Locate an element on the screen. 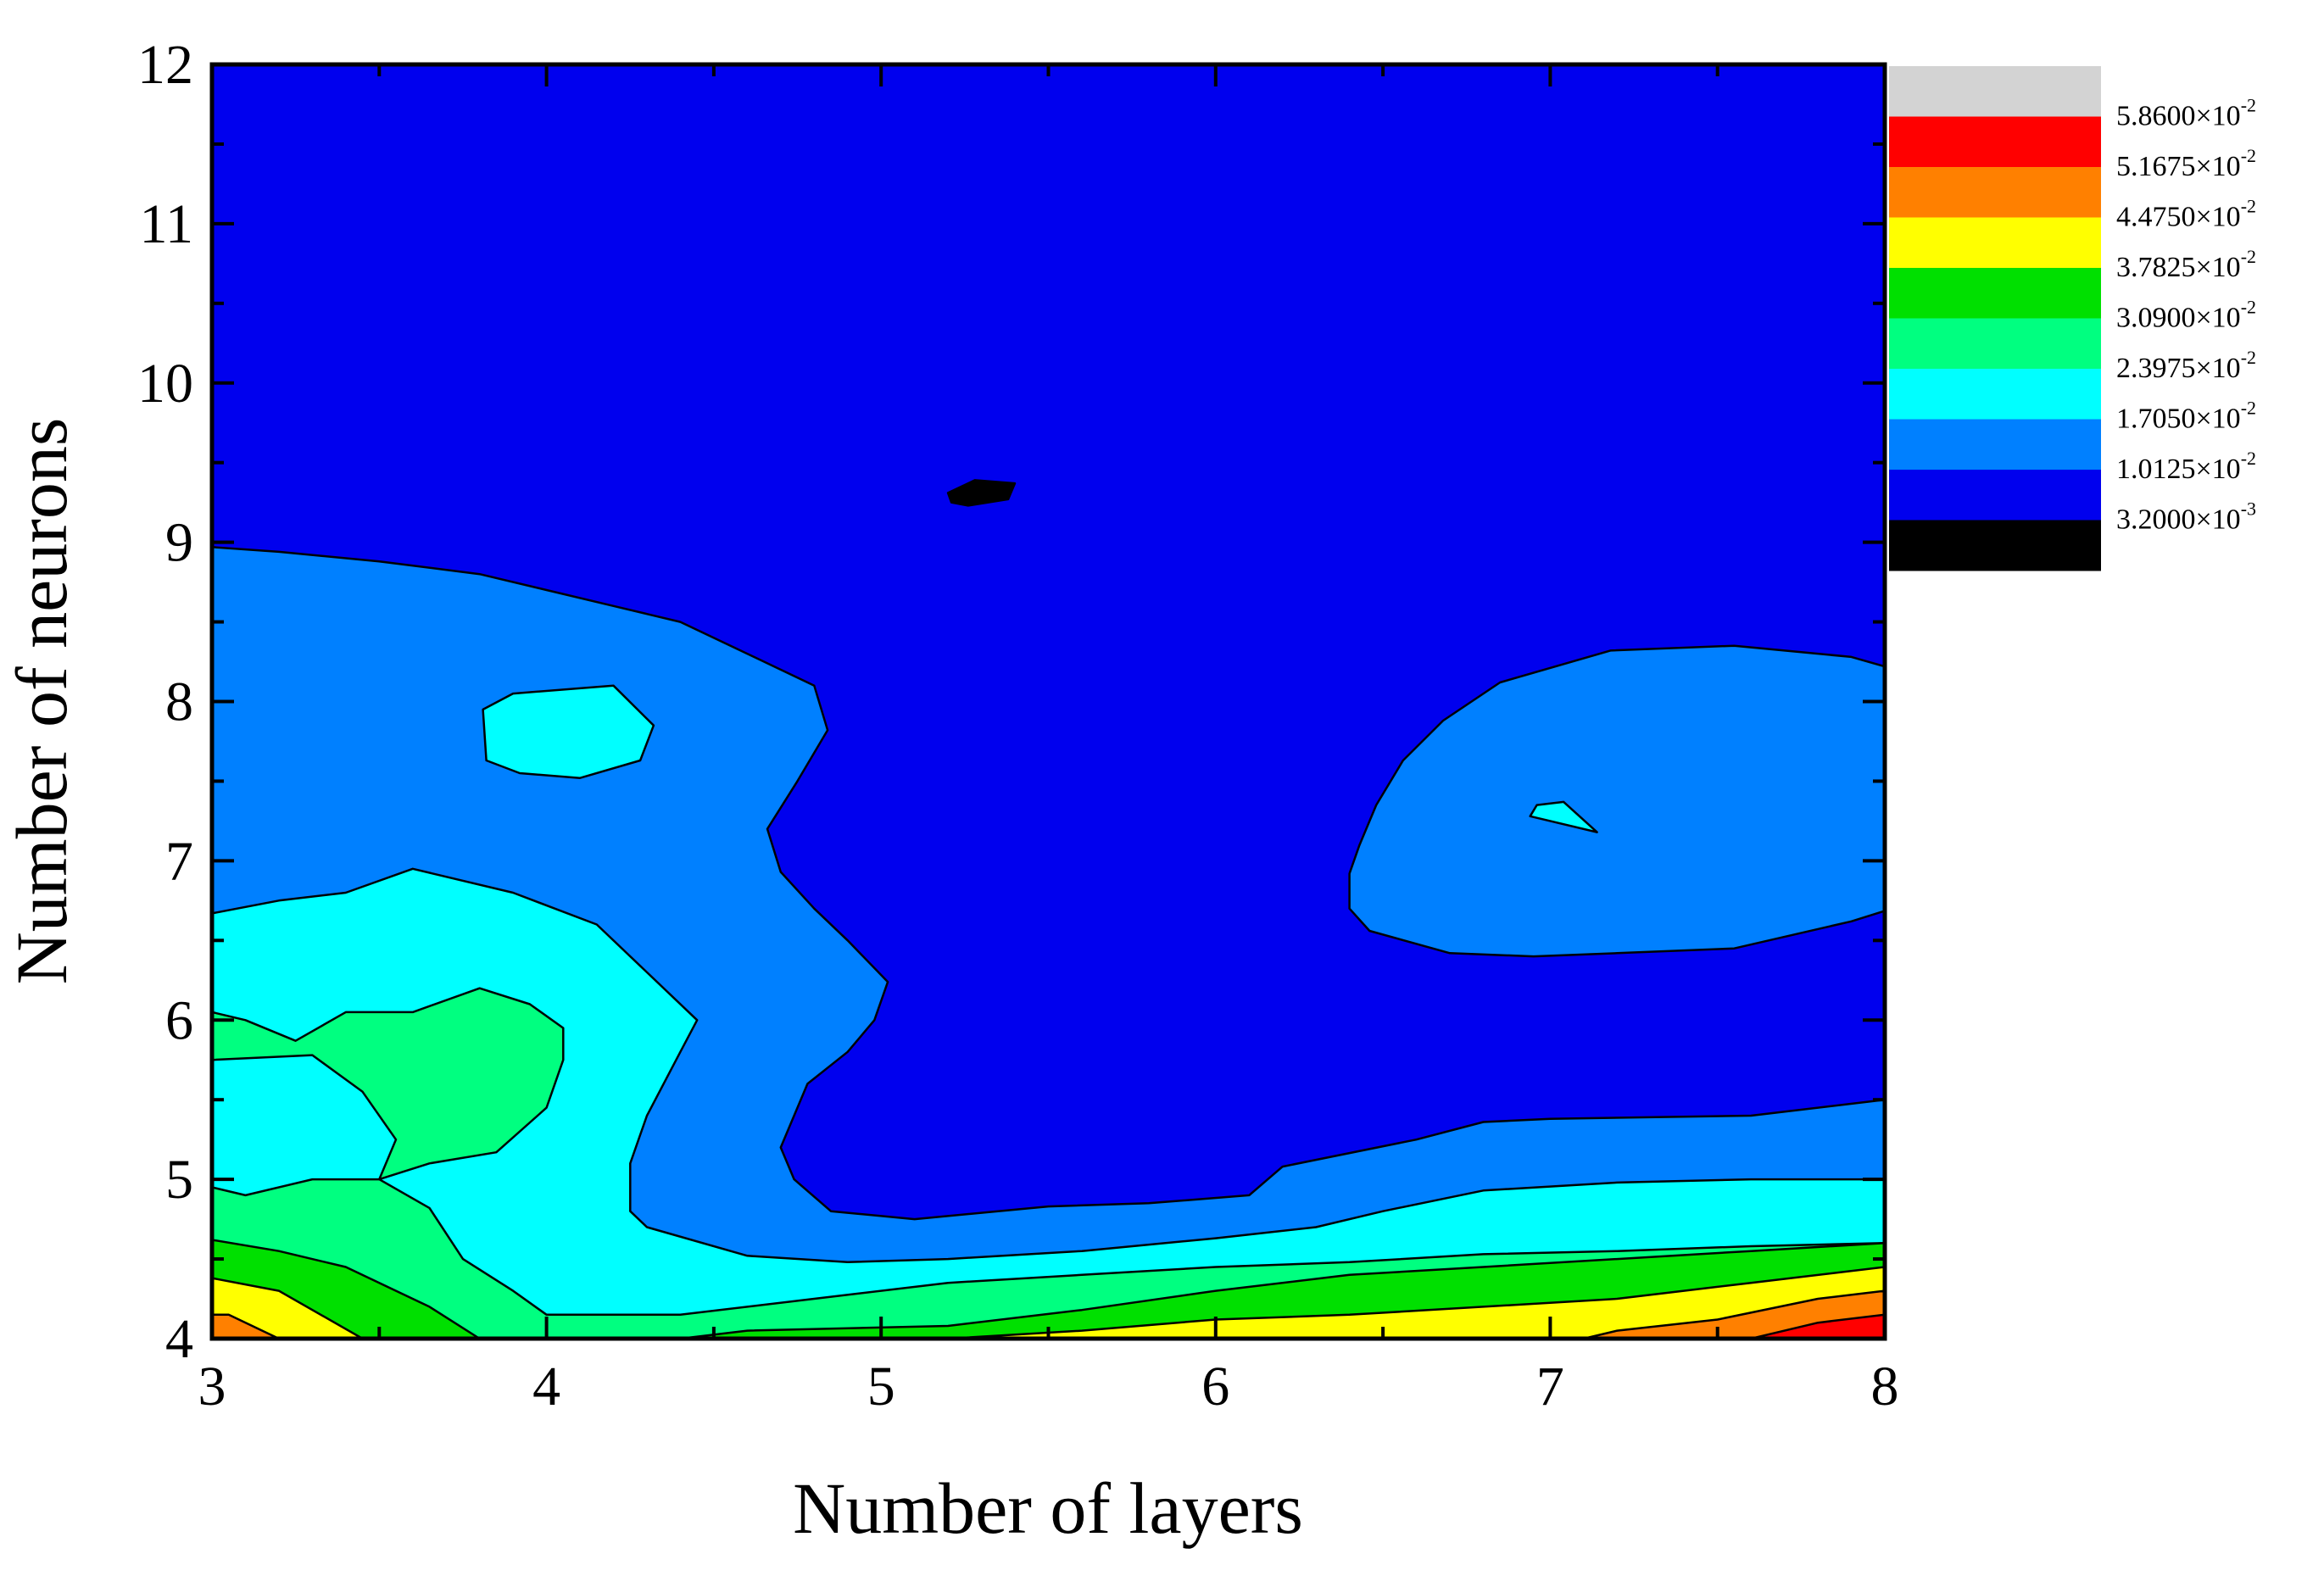 The width and height of the screenshot is (2324, 1576). y-tick-label: 8 is located at coordinates (179, 702).